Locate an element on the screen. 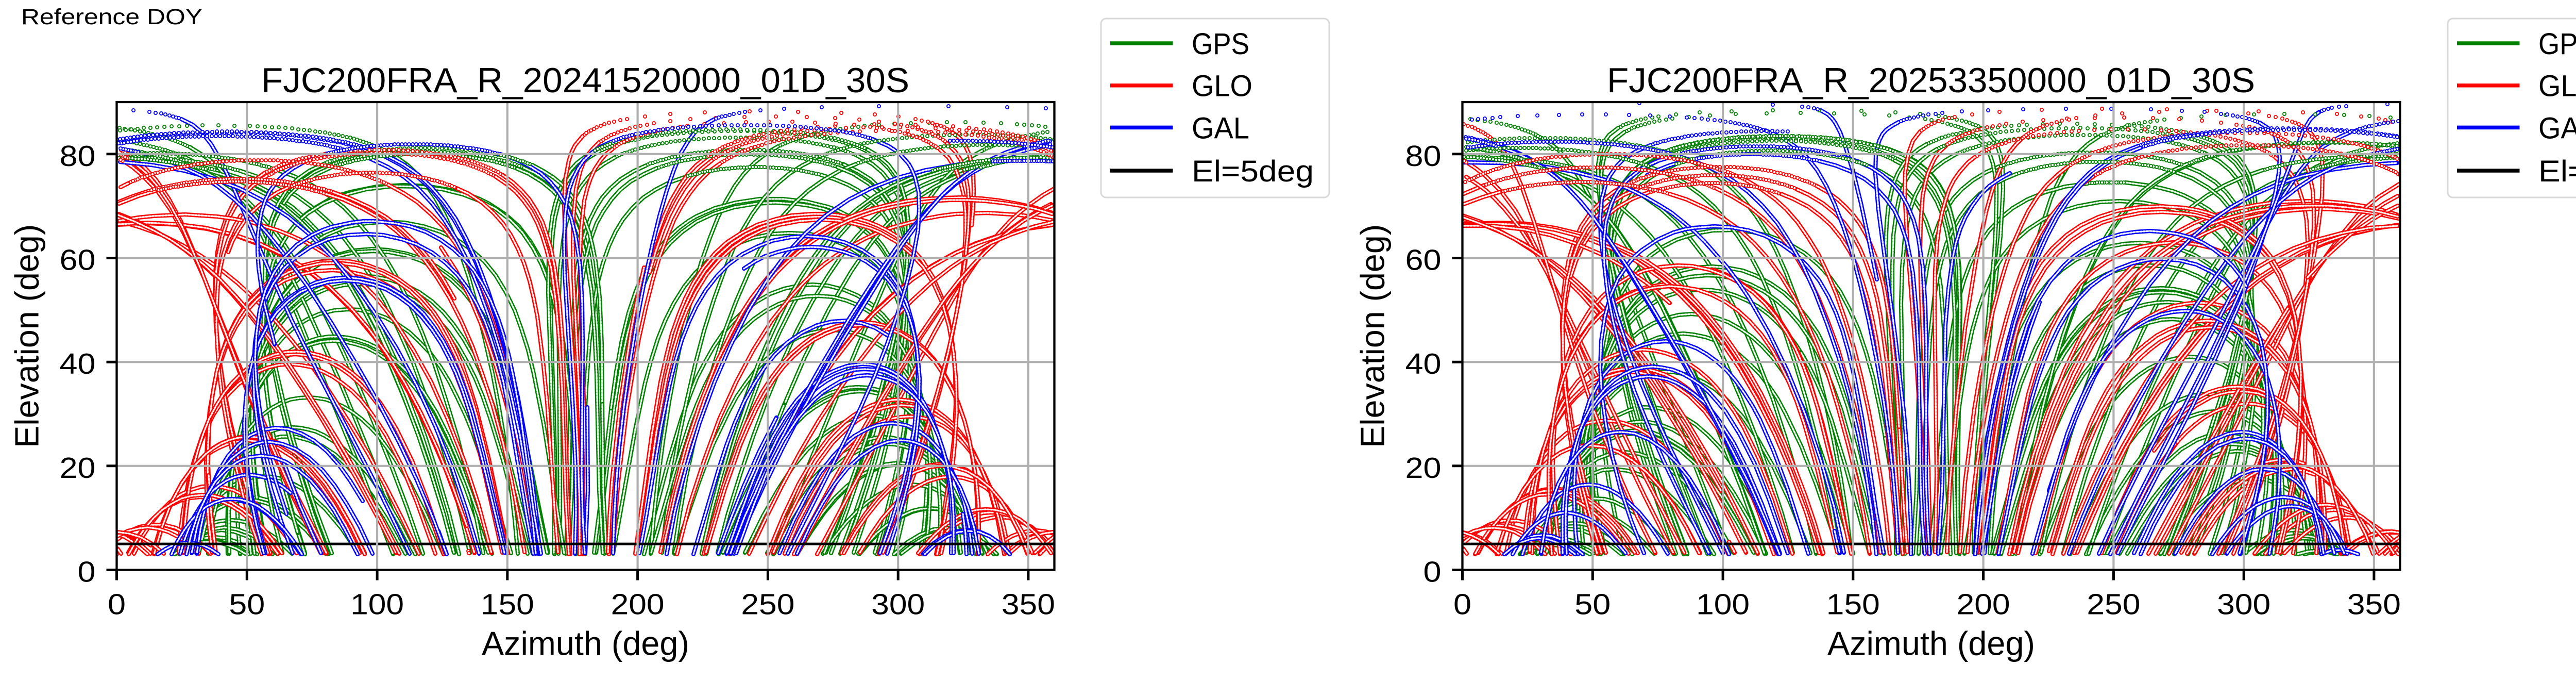  svg-text:FJC200FRA_R_20241520000_01D_30: FJC200FRA_R_20241520000_01D_30S is located at coordinates (585, 80).